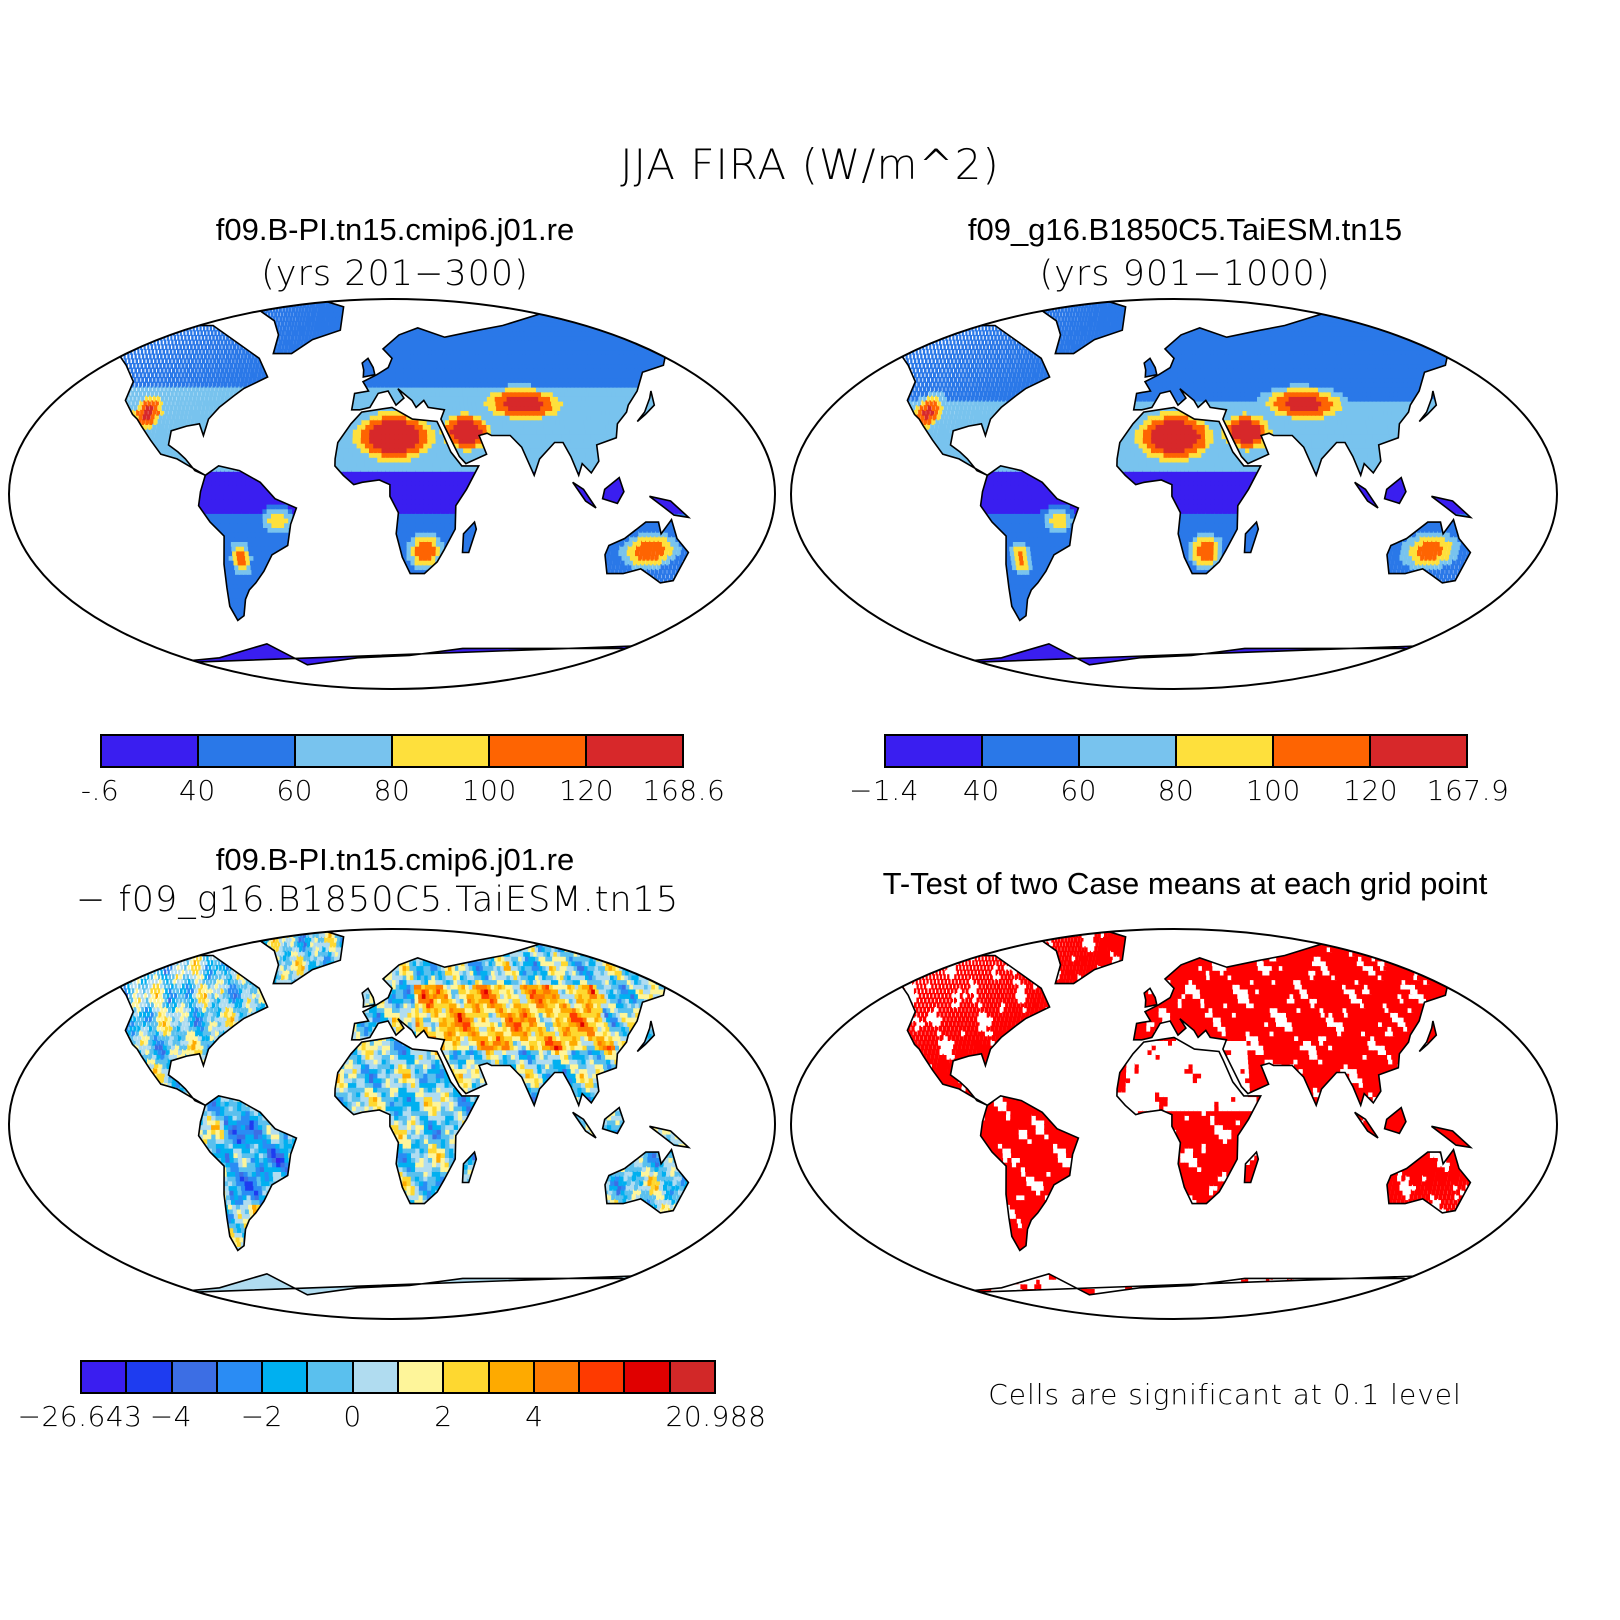 Image resolution: width=1620 pixels, height=1620 pixels. What do you see at coordinates (1185, 274) in the screenshot?
I see `case2-years: (yrs 901−1000)` at bounding box center [1185, 274].